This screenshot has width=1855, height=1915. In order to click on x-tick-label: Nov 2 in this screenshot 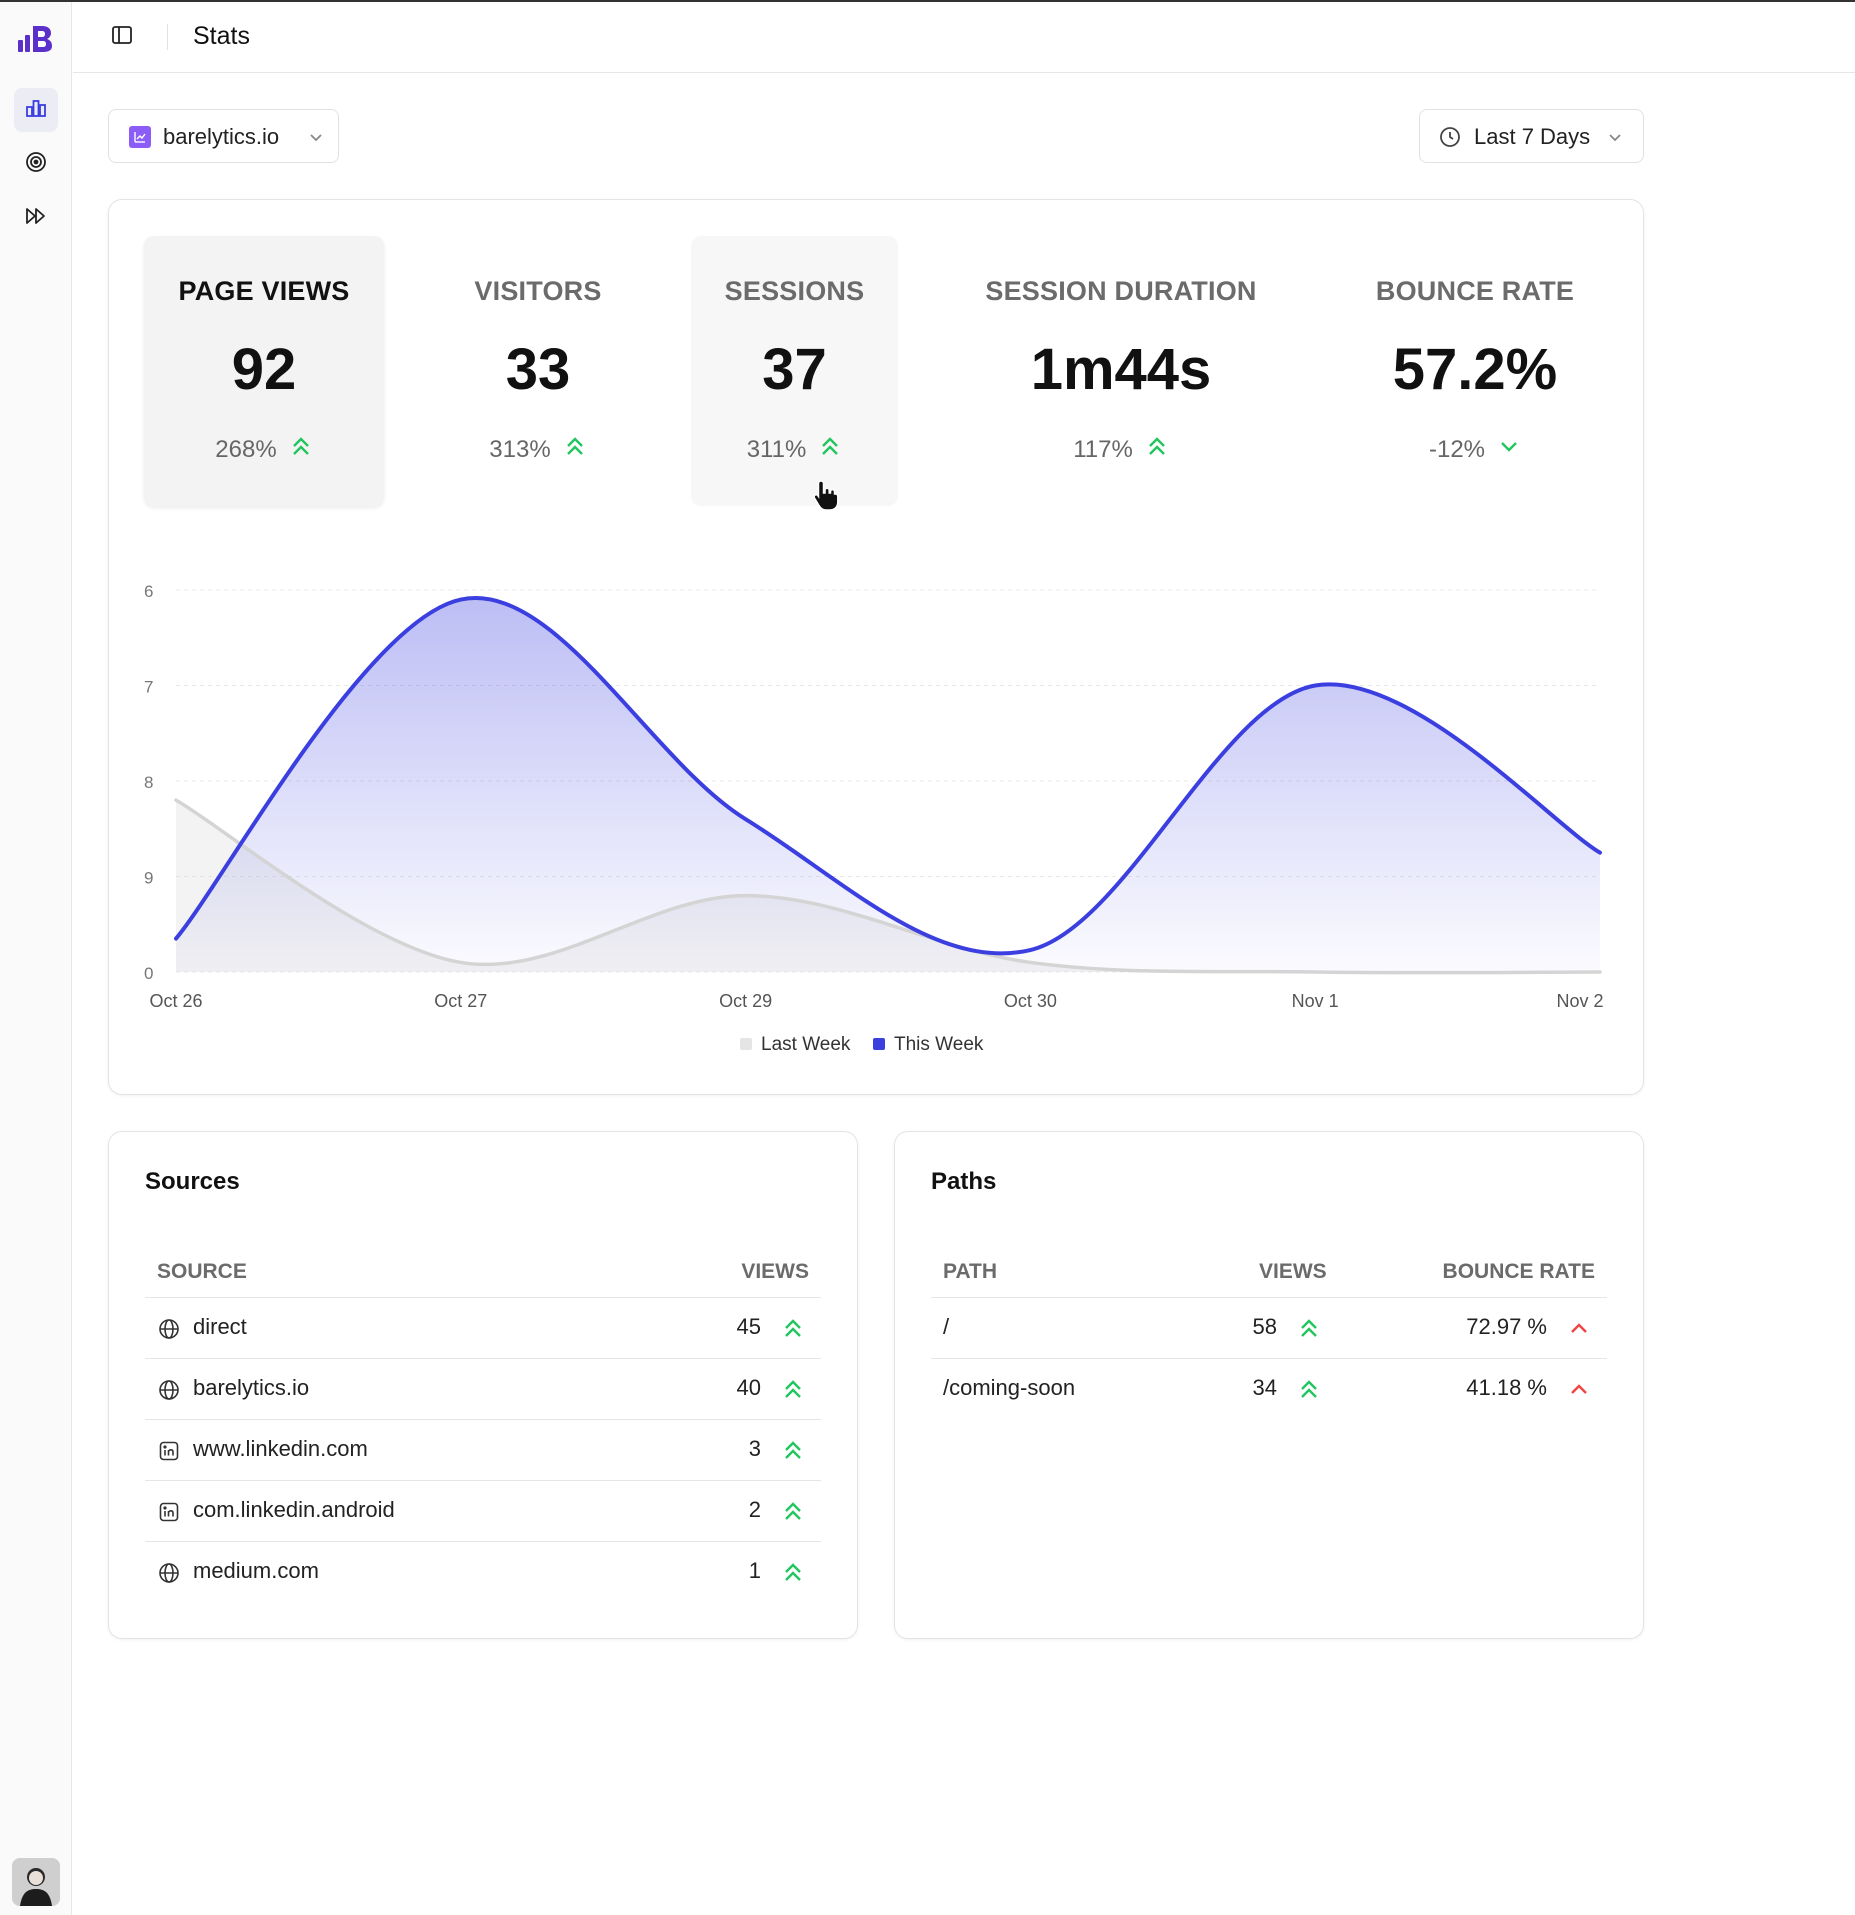, I will do `click(1579, 1001)`.